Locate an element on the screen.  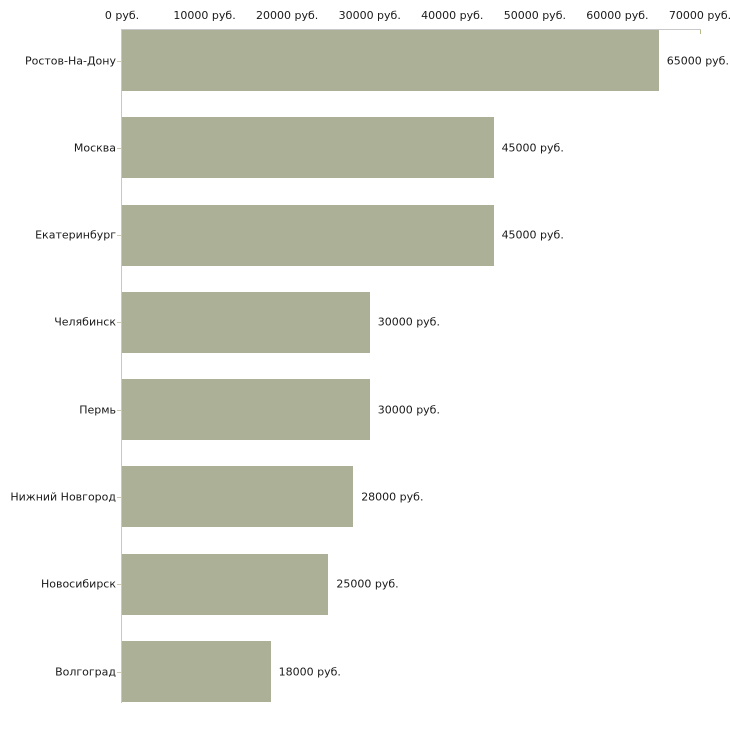
x-axis-tick-label: 10000 руб. is located at coordinates (204, 15).